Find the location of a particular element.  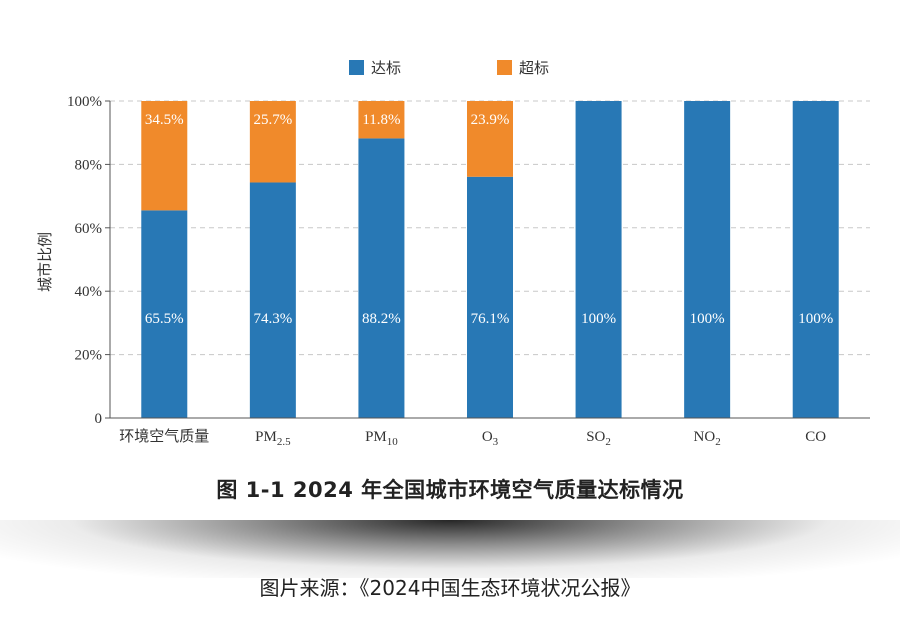

bar-value-label: 25.7% is located at coordinates (272, 120).